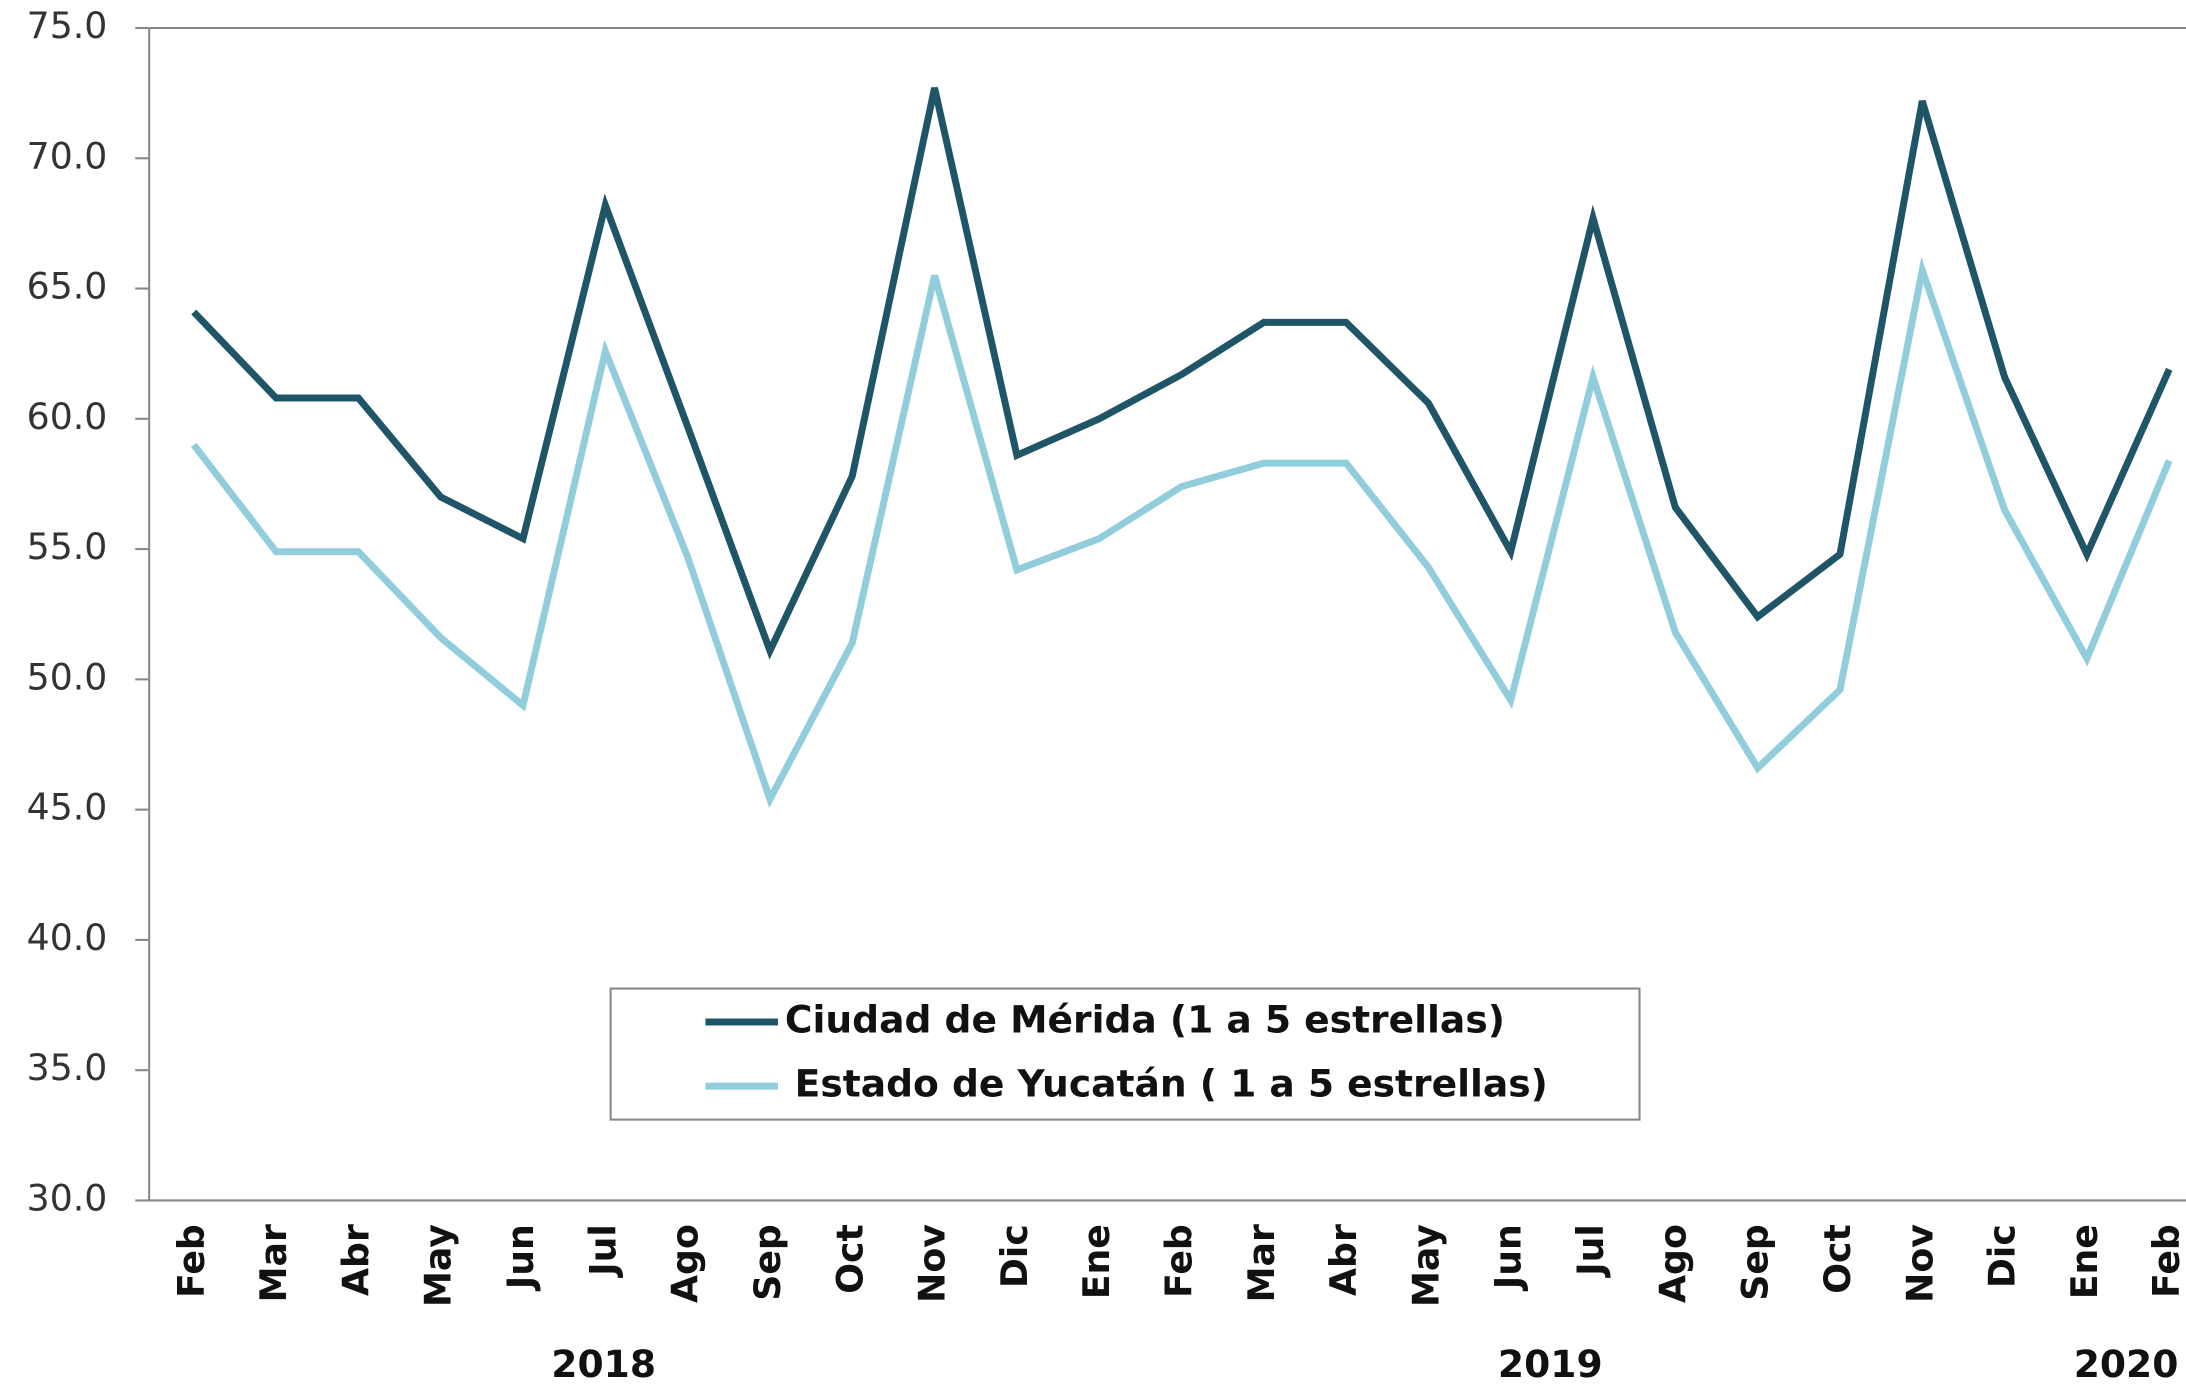 This screenshot has width=2186, height=1390. Describe the element at coordinates (1550, 1364) in the screenshot. I see `year-label: 2019` at that location.